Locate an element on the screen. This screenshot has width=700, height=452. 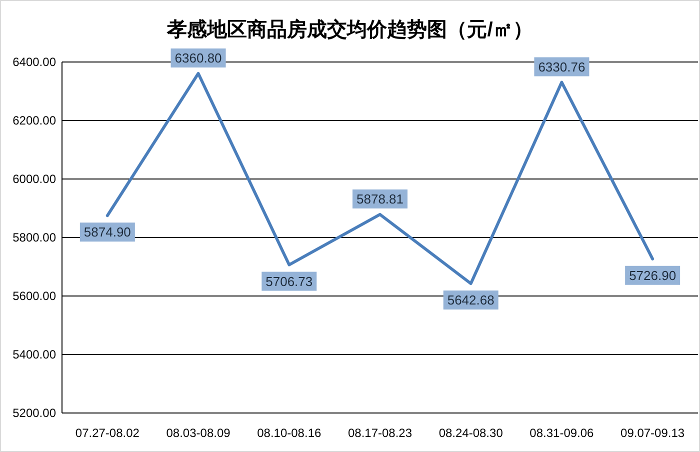
data-label: 5706.73 is located at coordinates (289, 281).